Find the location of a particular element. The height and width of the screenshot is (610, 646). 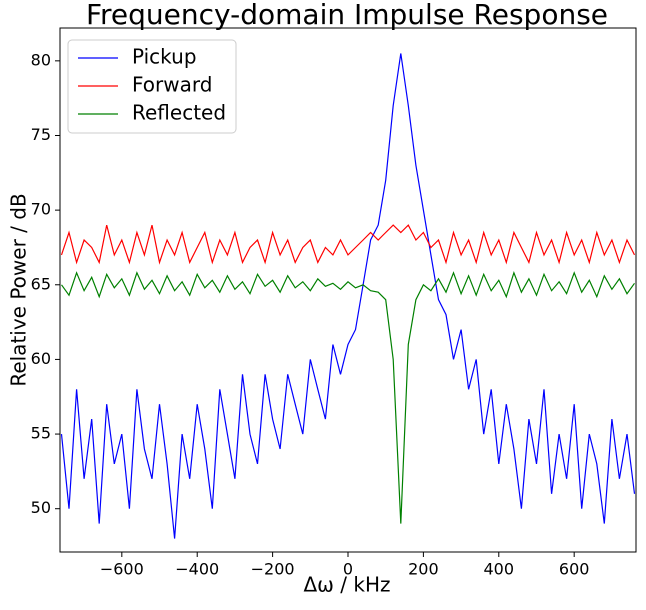

x-tick-label: −400 is located at coordinates (197, 569).